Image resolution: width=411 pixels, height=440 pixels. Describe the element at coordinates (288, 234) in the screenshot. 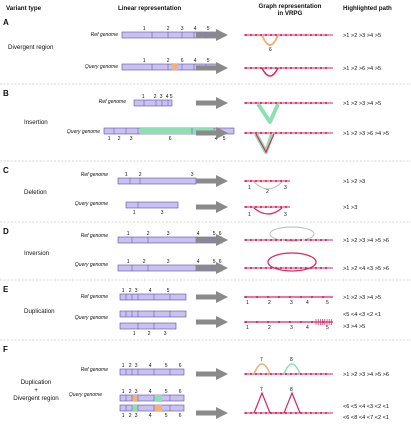

I see `graph-d-ref` at that location.